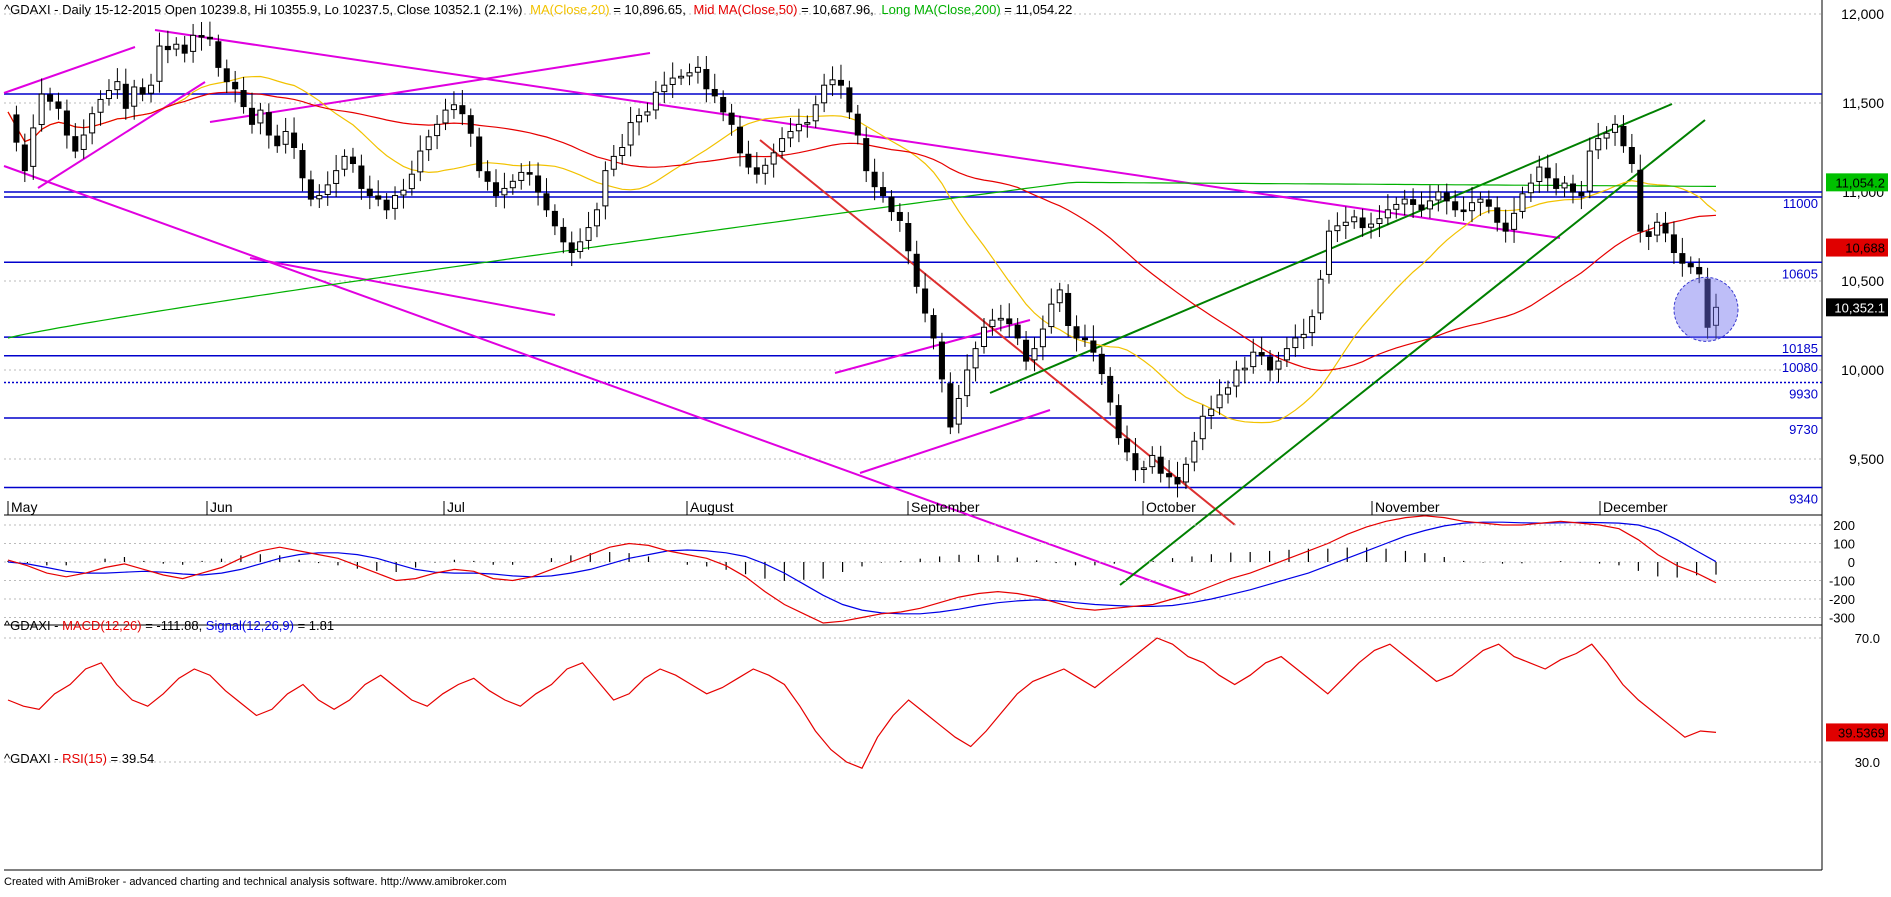  I want to click on ma200-label: Long MA(Close,200), so click(940, 9).